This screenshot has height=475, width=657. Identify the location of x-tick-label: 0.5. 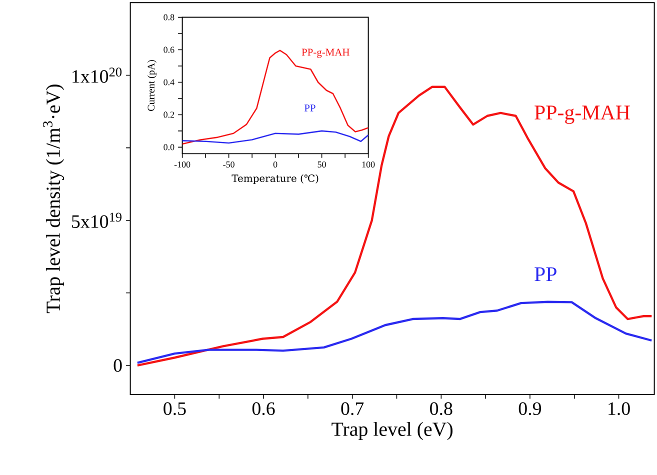
(175, 409).